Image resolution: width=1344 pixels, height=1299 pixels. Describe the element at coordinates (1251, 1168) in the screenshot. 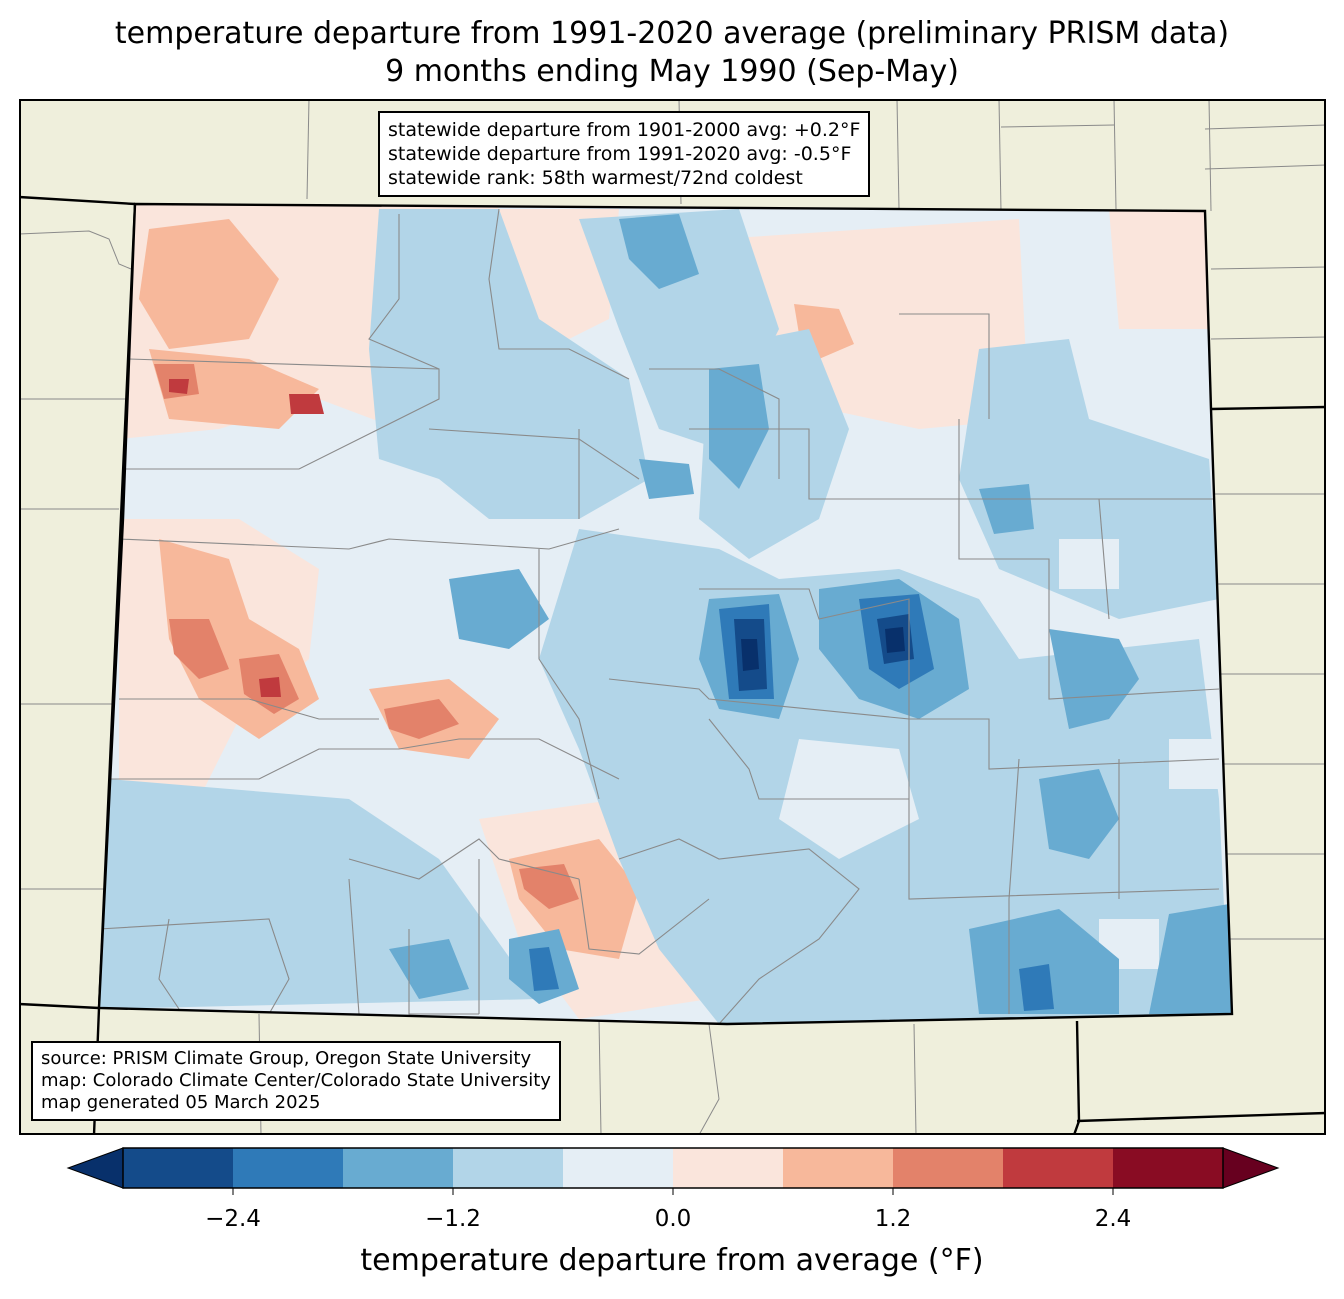

I see `colorbar-extend-high` at that location.